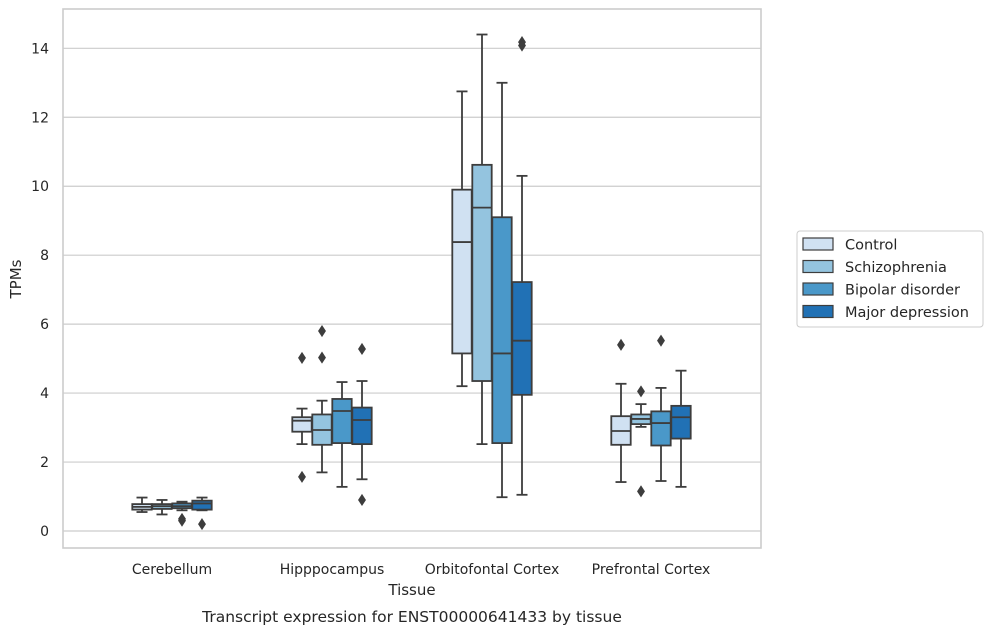 Image resolution: width=992 pixels, height=634 pixels. I want to click on y-tick-label: 14, so click(40, 49).